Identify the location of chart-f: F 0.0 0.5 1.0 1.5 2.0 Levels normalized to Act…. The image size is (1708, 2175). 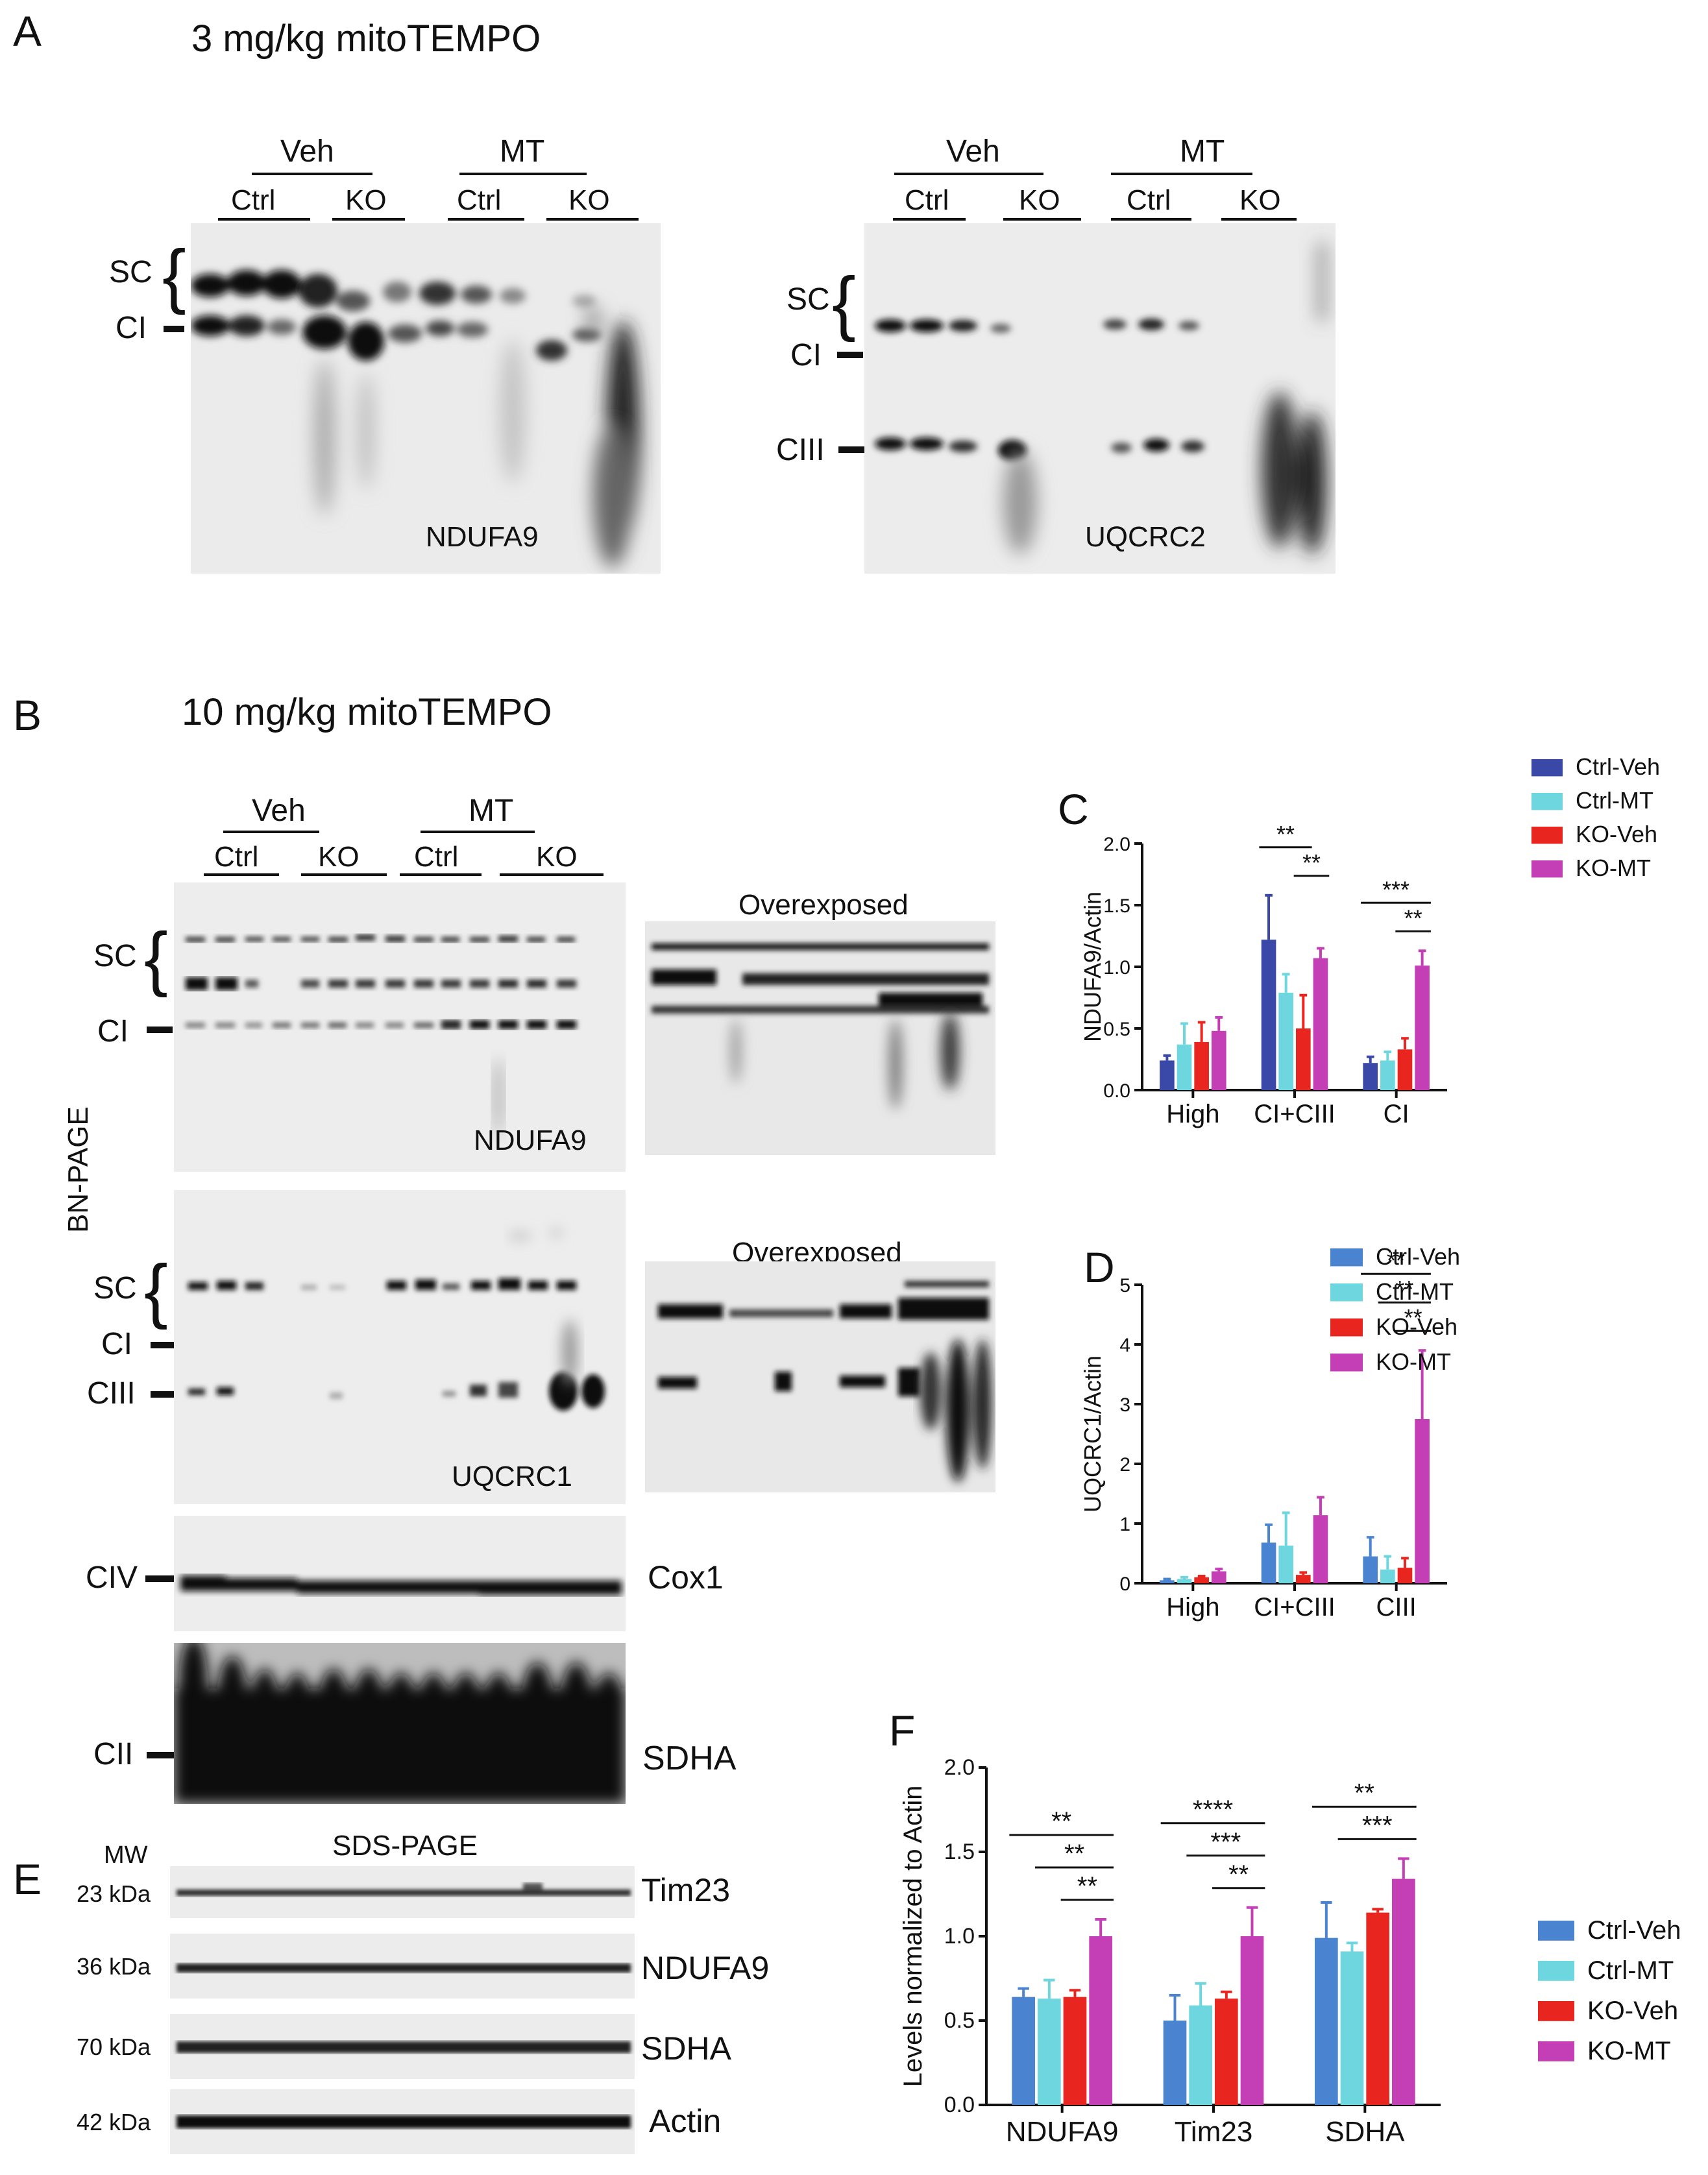
(1285, 1928).